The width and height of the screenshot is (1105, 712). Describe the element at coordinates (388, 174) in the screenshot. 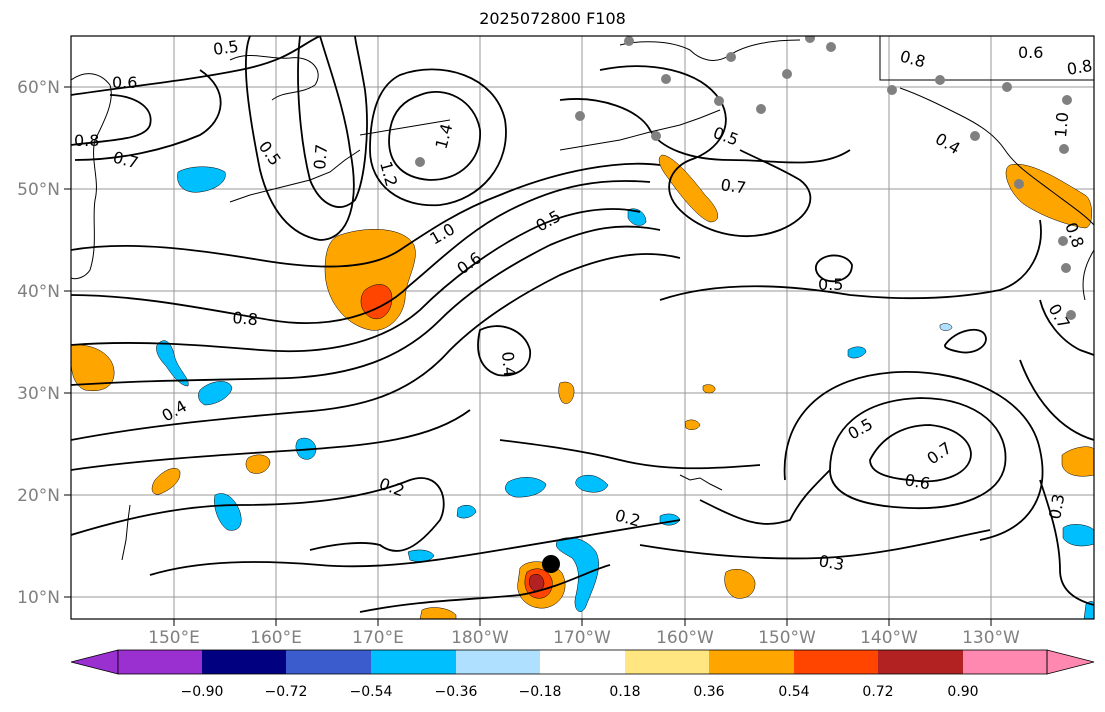

I see `contour-label: 1.2` at that location.